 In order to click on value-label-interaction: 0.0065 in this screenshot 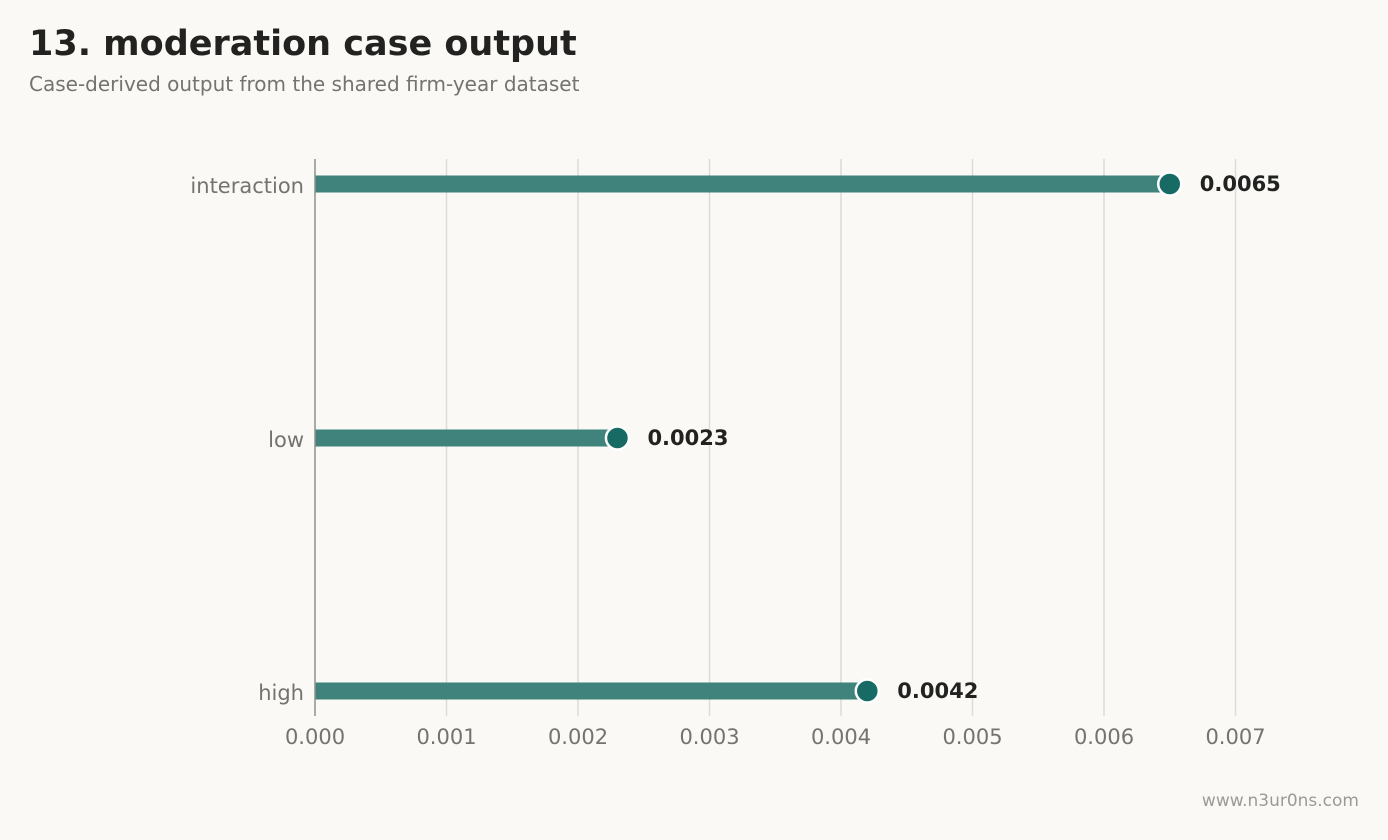, I will do `click(1240, 184)`.